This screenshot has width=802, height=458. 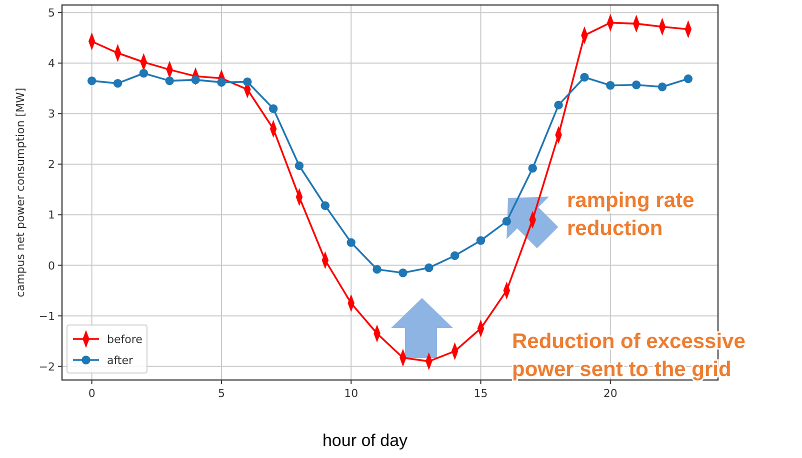 What do you see at coordinates (46, 316) in the screenshot?
I see `y-tick-label: −1` at bounding box center [46, 316].